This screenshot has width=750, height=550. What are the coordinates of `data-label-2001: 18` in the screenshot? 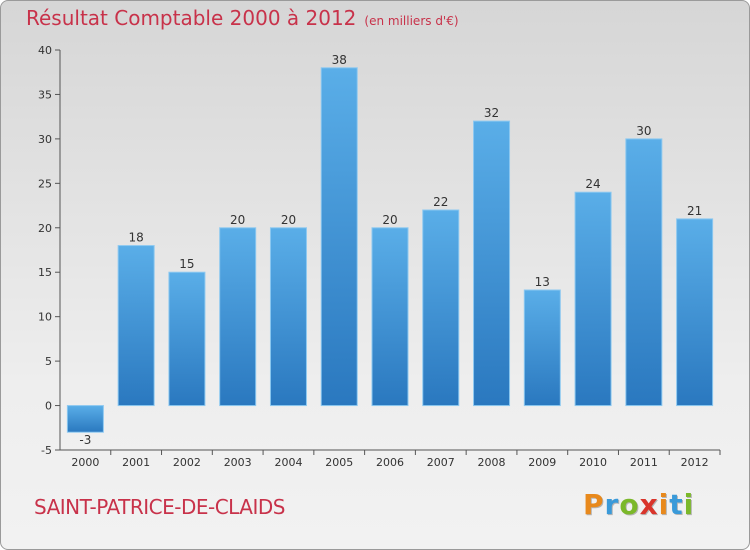 It's located at (136, 238).